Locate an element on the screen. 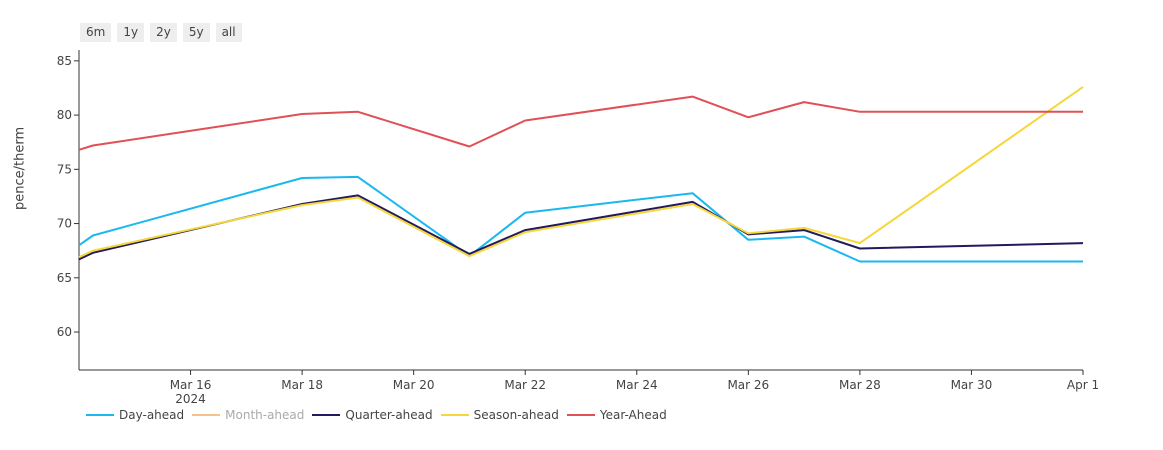 The width and height of the screenshot is (1163, 450). legend-label: Season-ahead is located at coordinates (516, 415).